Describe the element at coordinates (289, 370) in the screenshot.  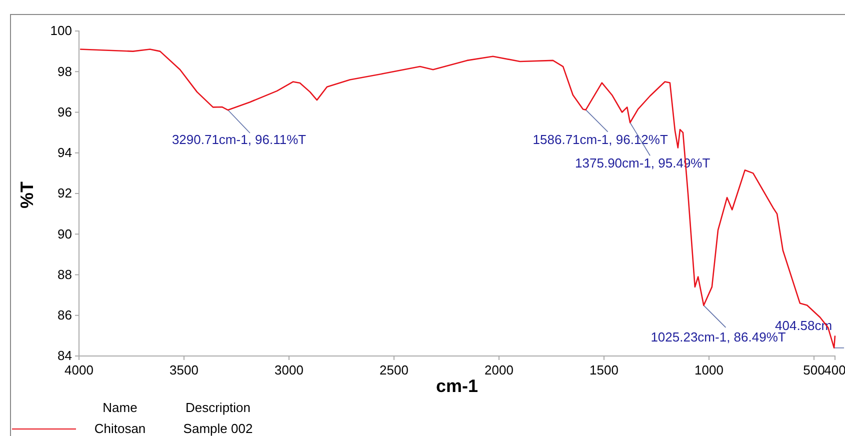
I see `x-tick-label: 3000` at that location.